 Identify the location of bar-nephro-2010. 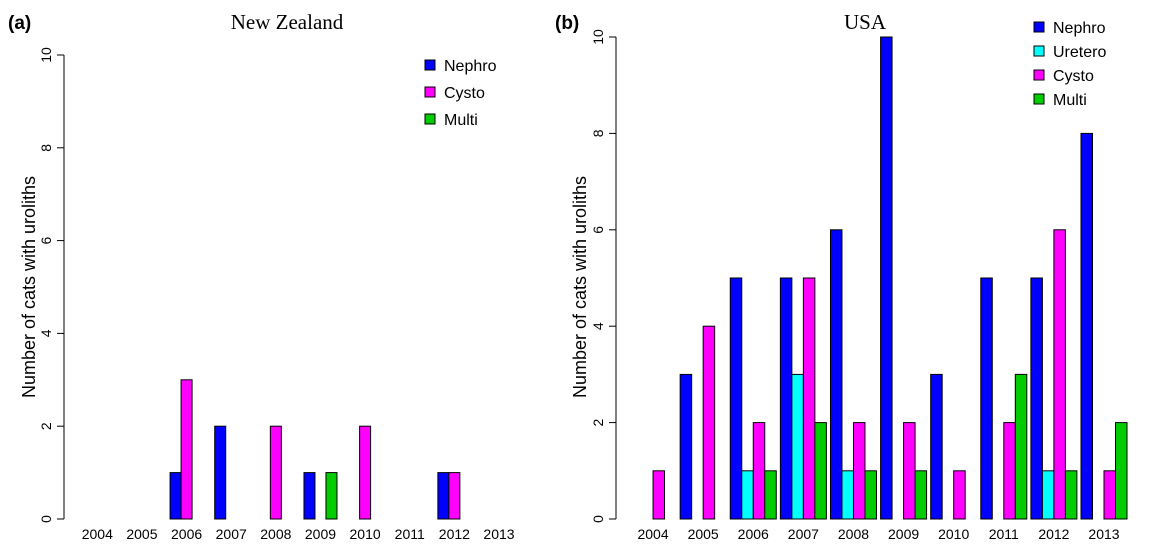
(936, 446).